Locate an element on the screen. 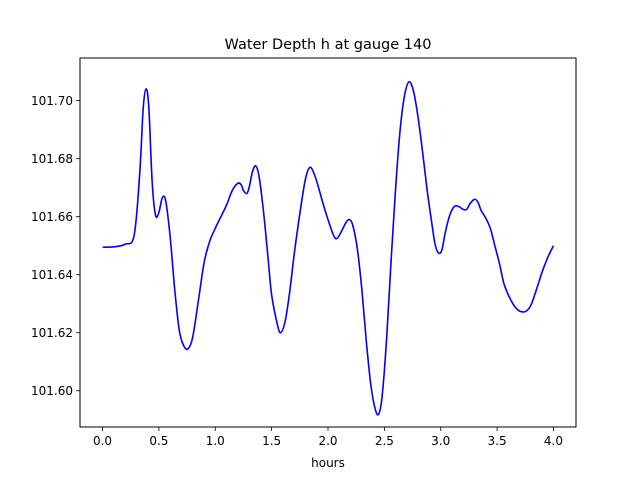  x-tick-label: 2.0 is located at coordinates (327, 441).